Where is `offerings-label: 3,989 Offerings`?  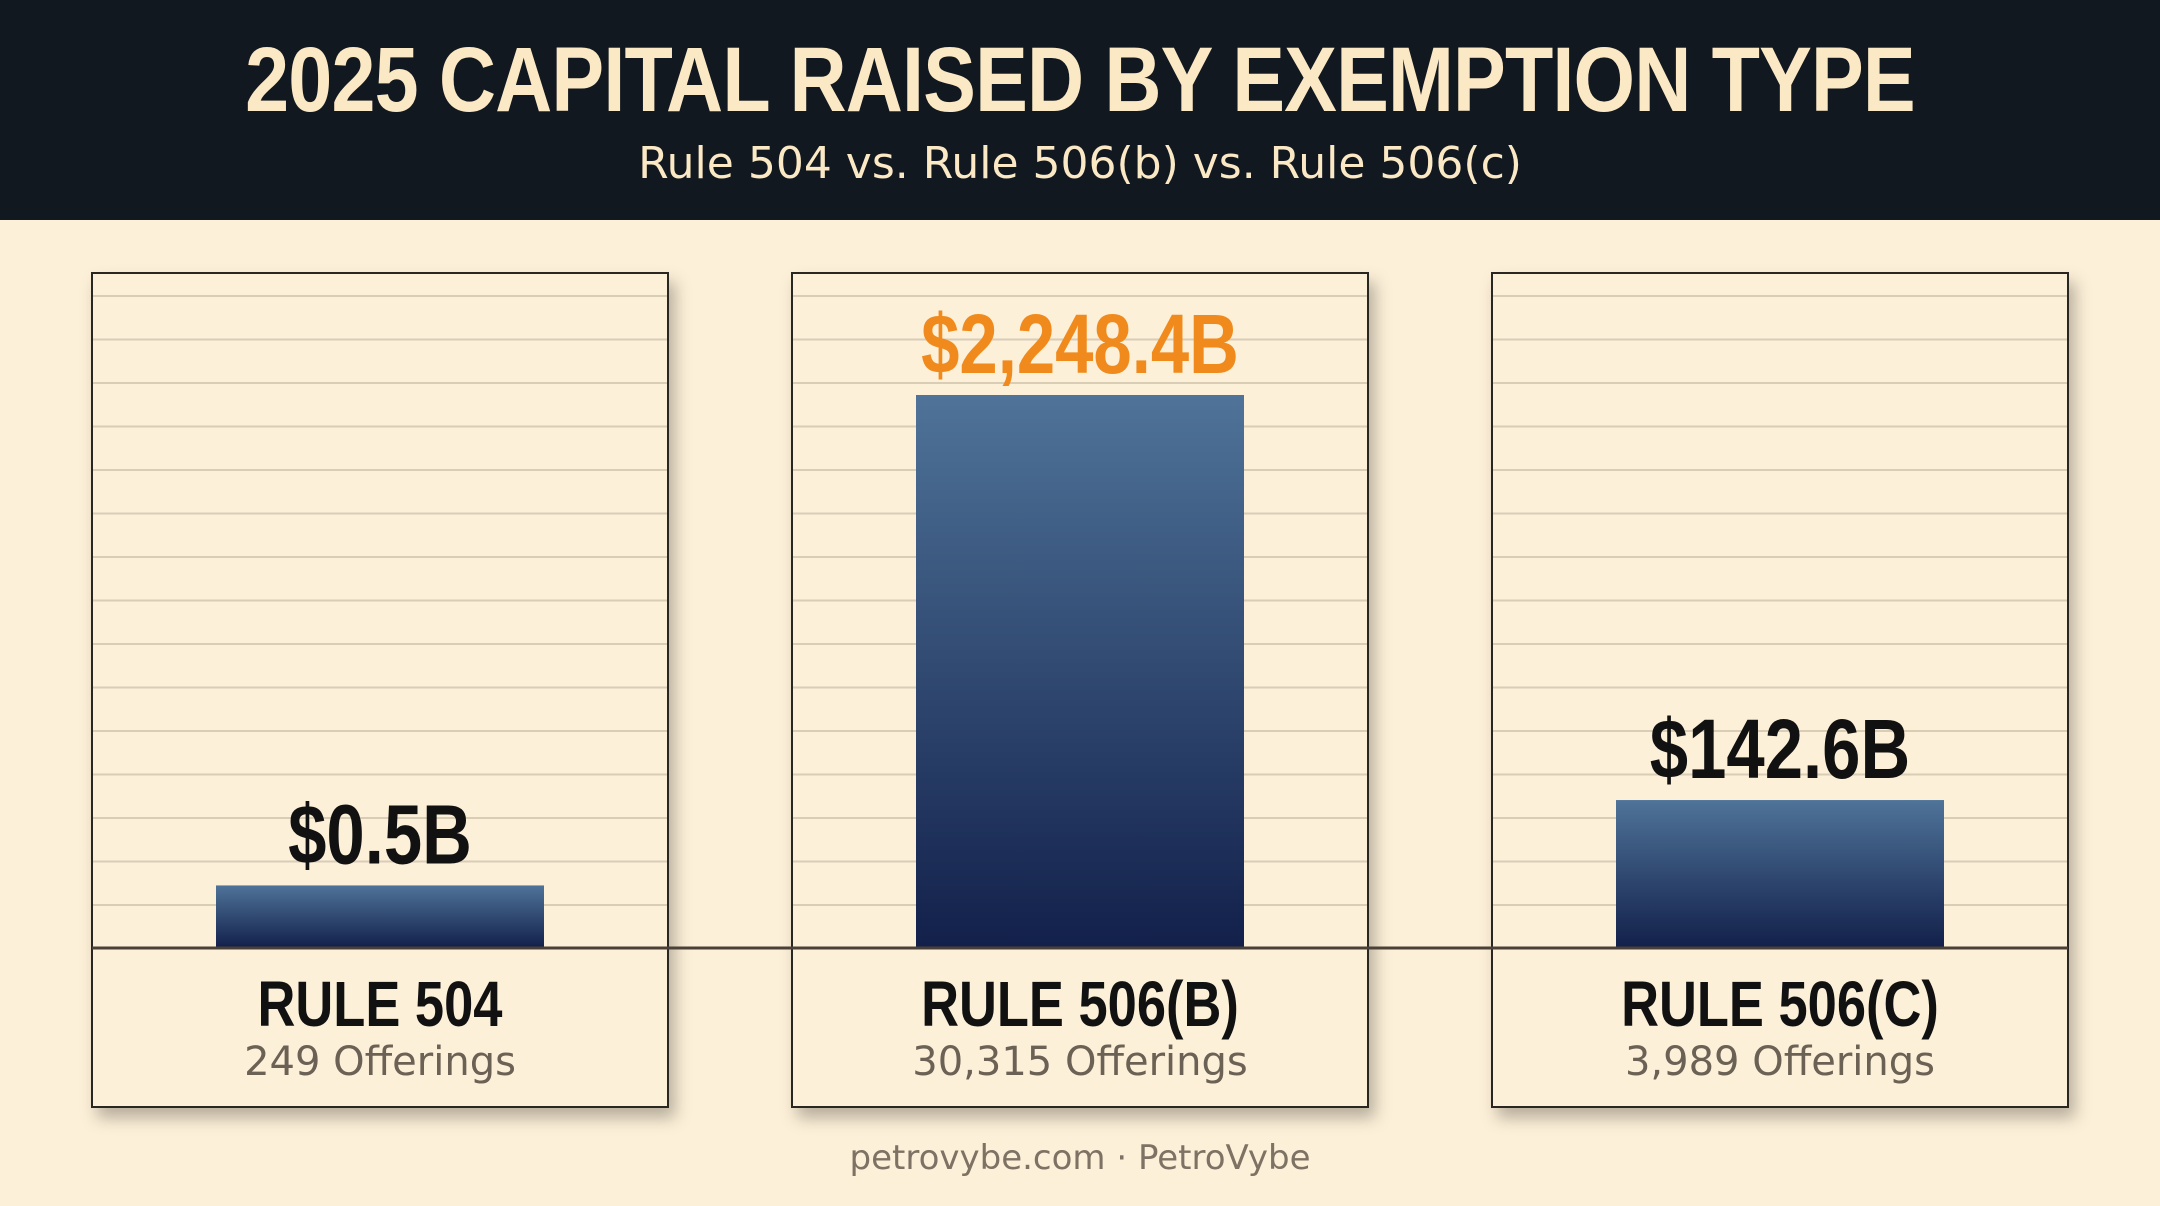
offerings-label: 3,989 Offerings is located at coordinates (1780, 1062).